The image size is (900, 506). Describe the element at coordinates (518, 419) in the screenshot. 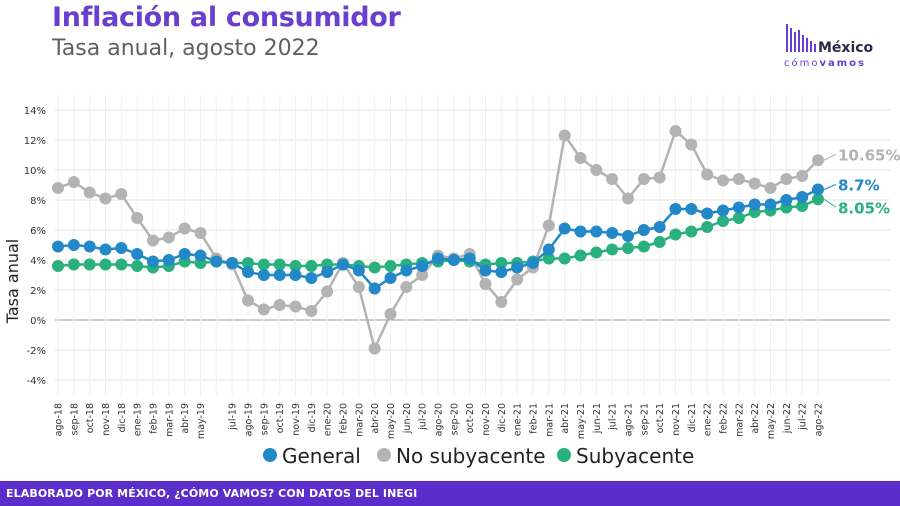

I see `x-tick-label: ene-21` at that location.